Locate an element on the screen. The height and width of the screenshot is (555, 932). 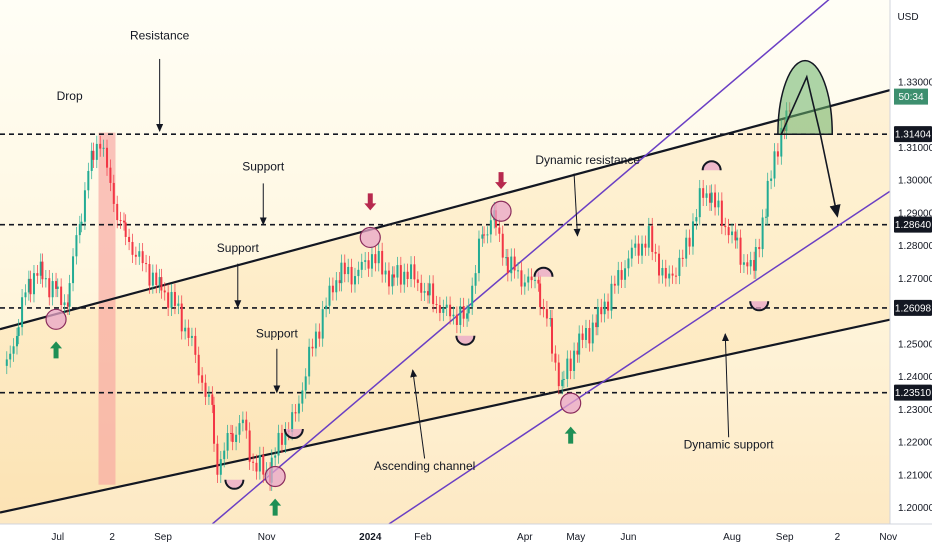
price-badge-label: 1.23510 is located at coordinates (913, 393).